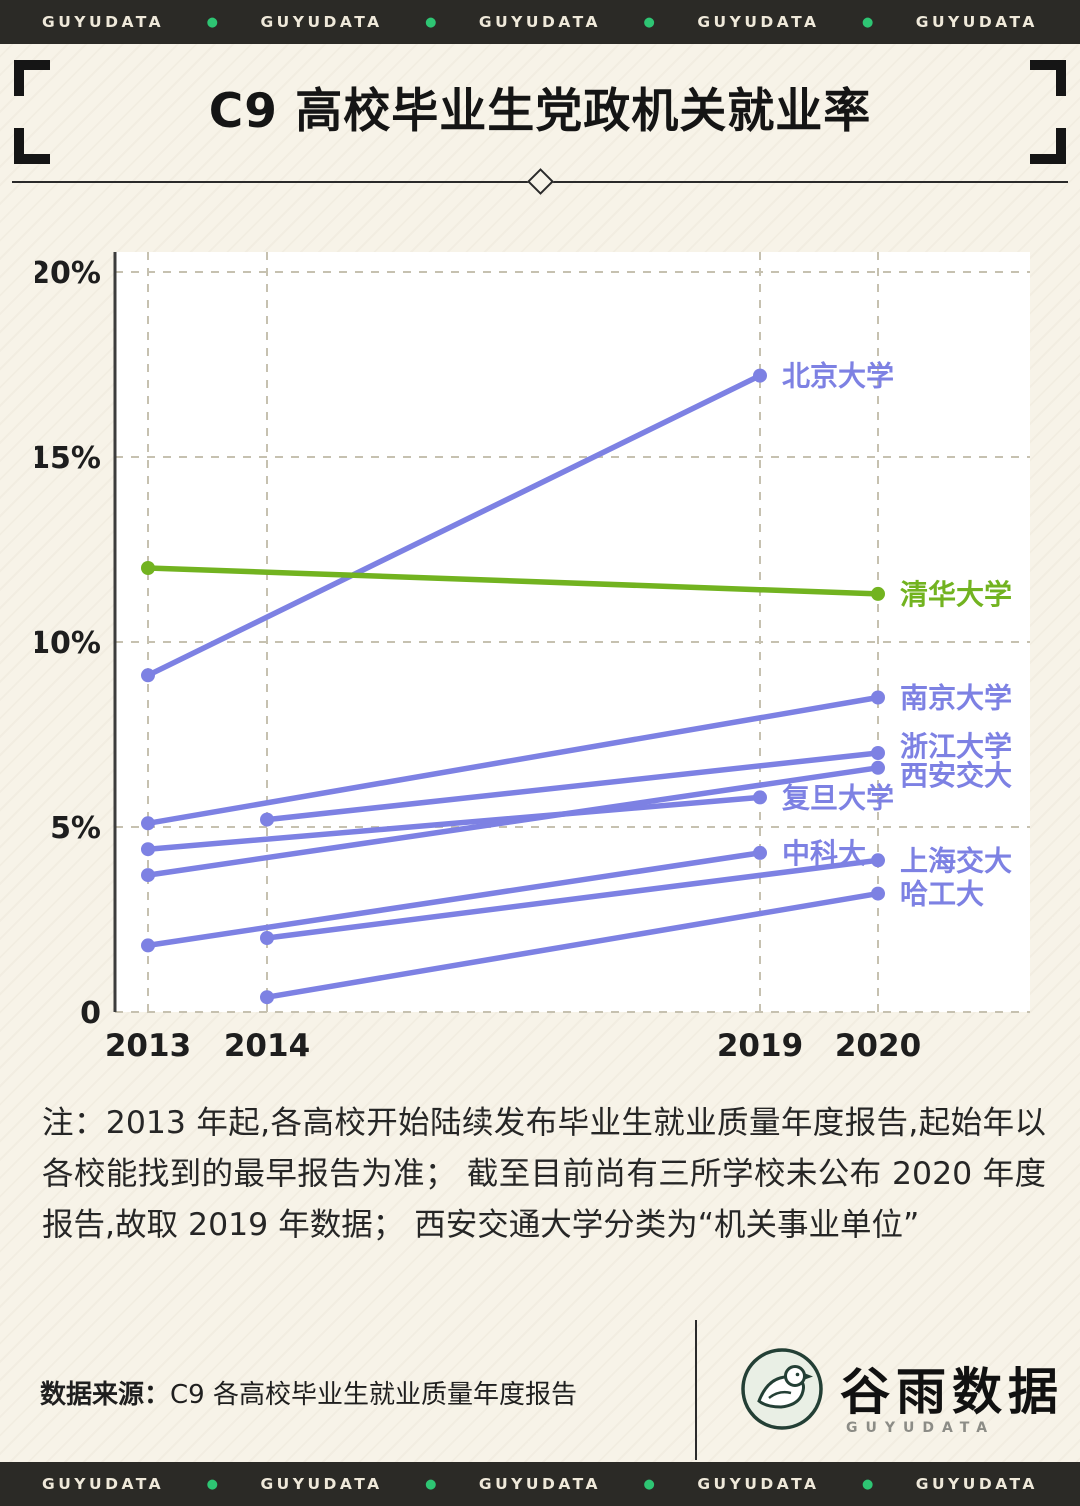 This screenshot has width=1080, height=1506. I want to click on series-line-中科大, so click(454, 899).